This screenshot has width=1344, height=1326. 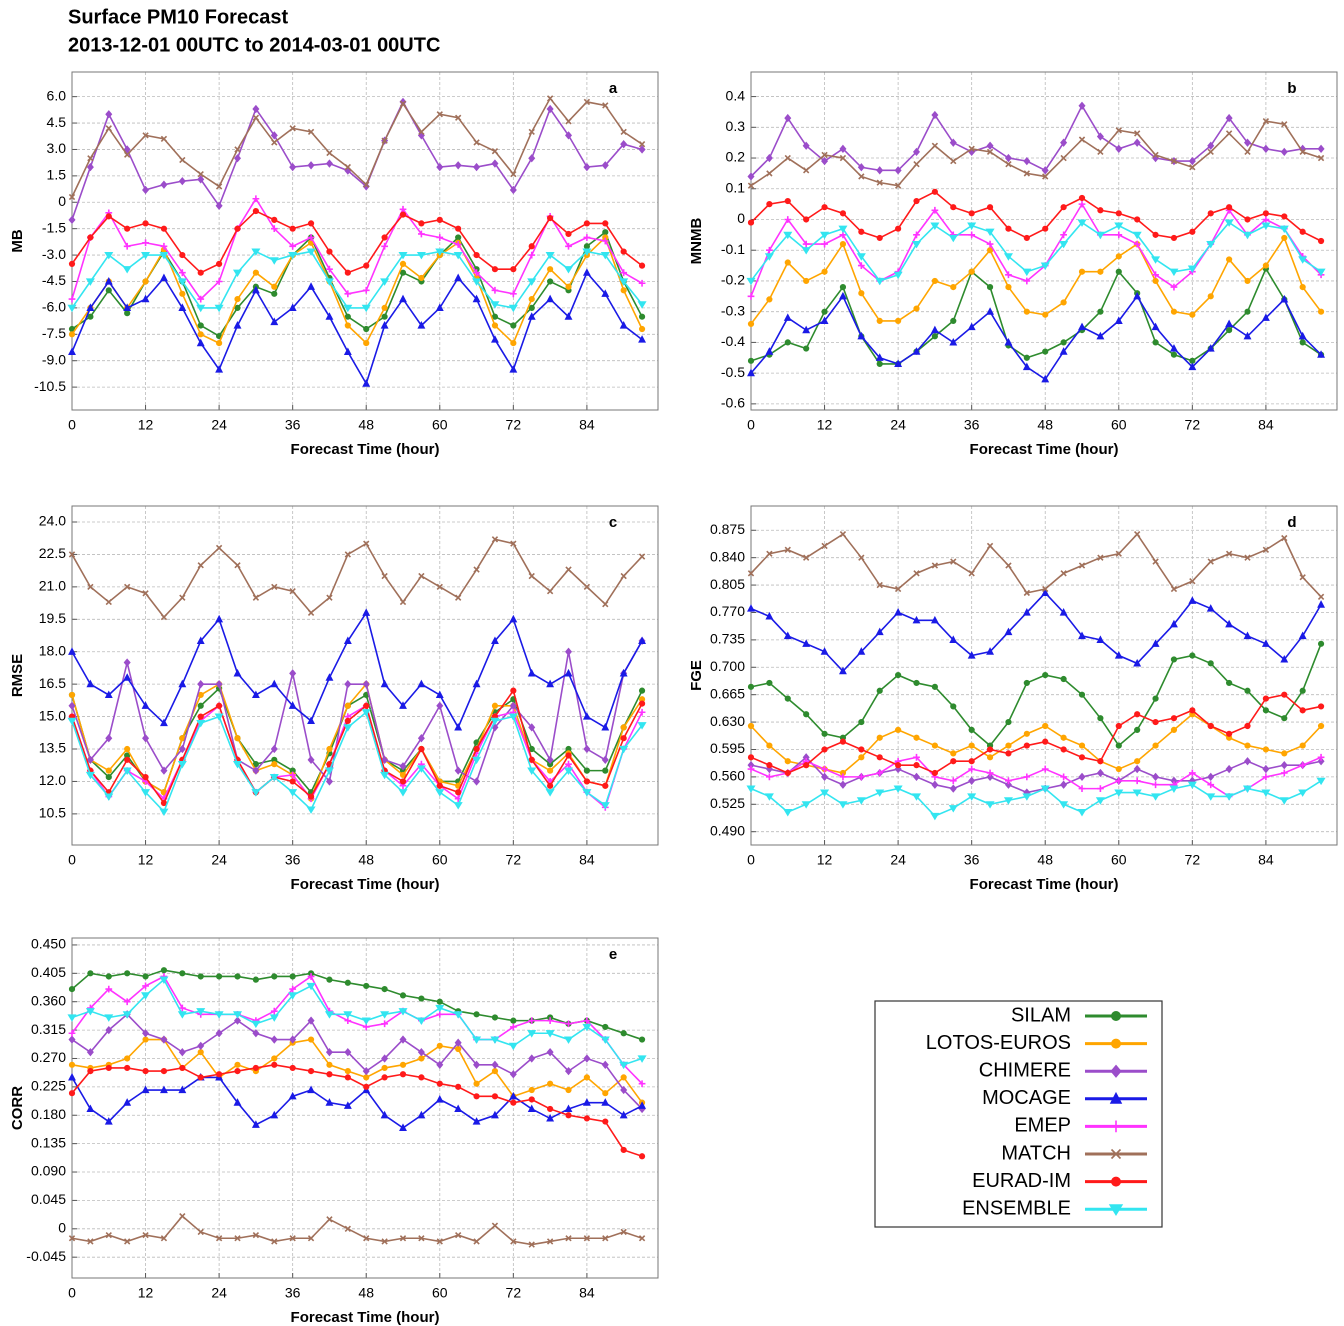 What do you see at coordinates (733, 403) in the screenshot?
I see `y-tick-label: -0.6` at bounding box center [733, 403].